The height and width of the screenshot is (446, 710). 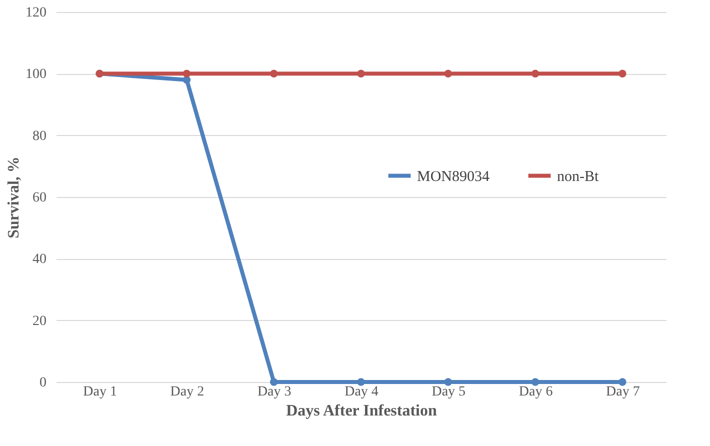 I want to click on y-tick-label: 120, so click(x=36, y=13).